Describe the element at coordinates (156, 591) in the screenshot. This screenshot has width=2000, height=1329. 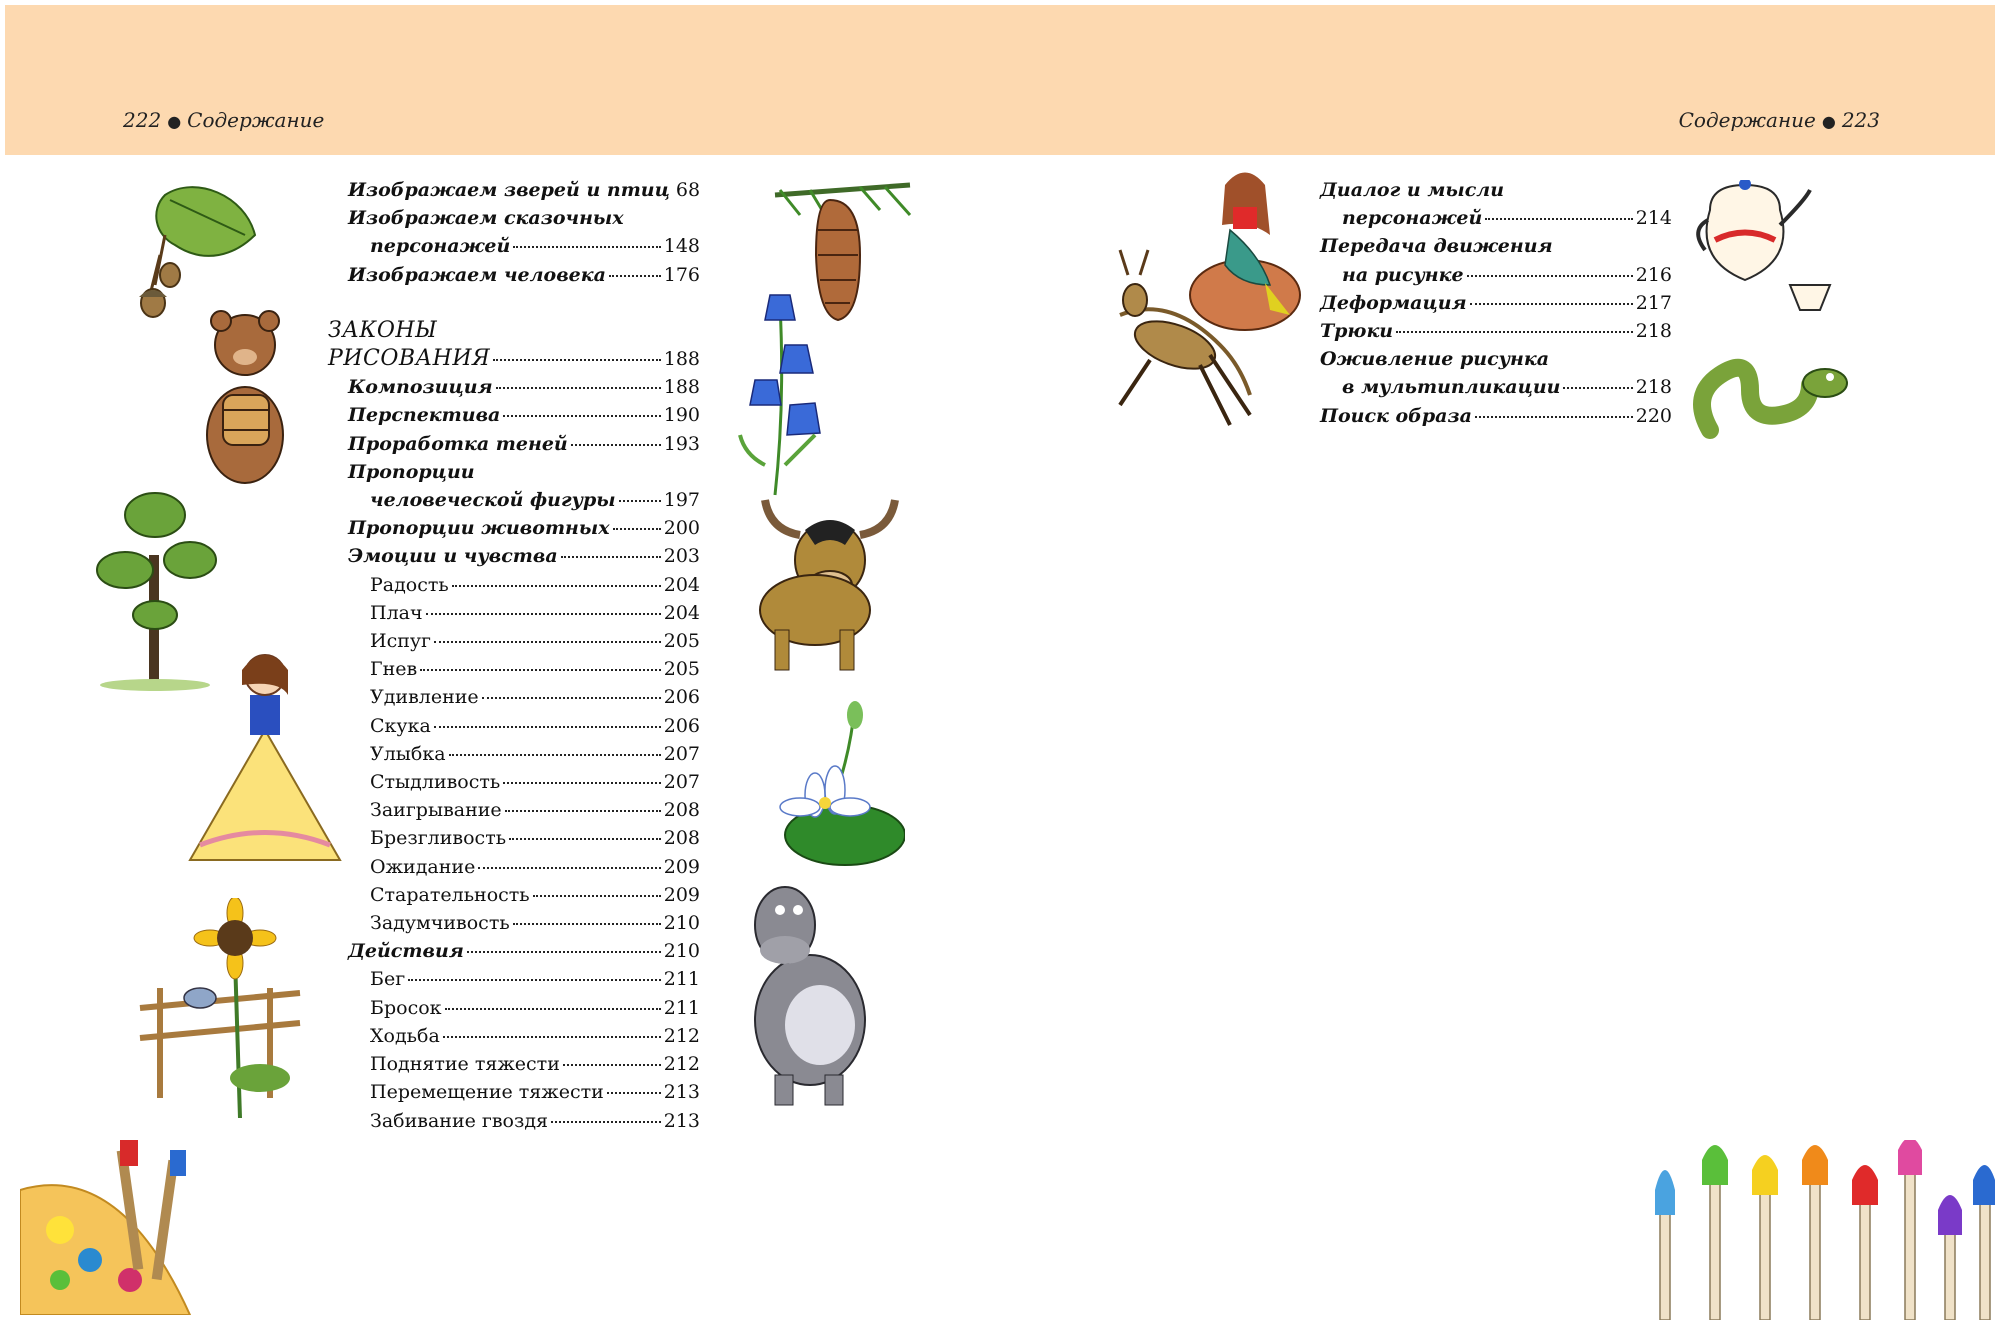
I see `tree-icon` at that location.